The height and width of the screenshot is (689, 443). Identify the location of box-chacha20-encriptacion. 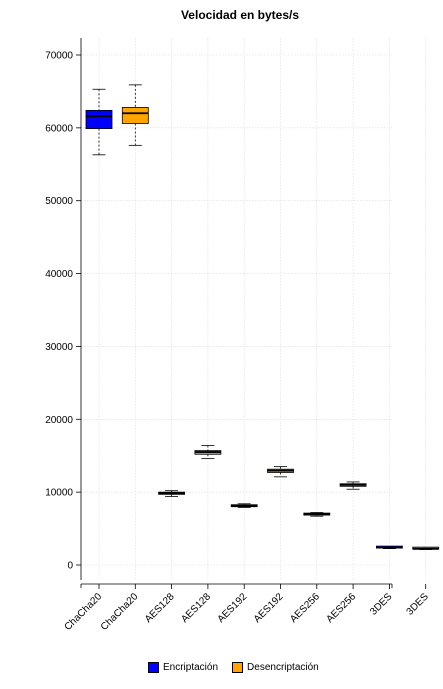
(99, 122).